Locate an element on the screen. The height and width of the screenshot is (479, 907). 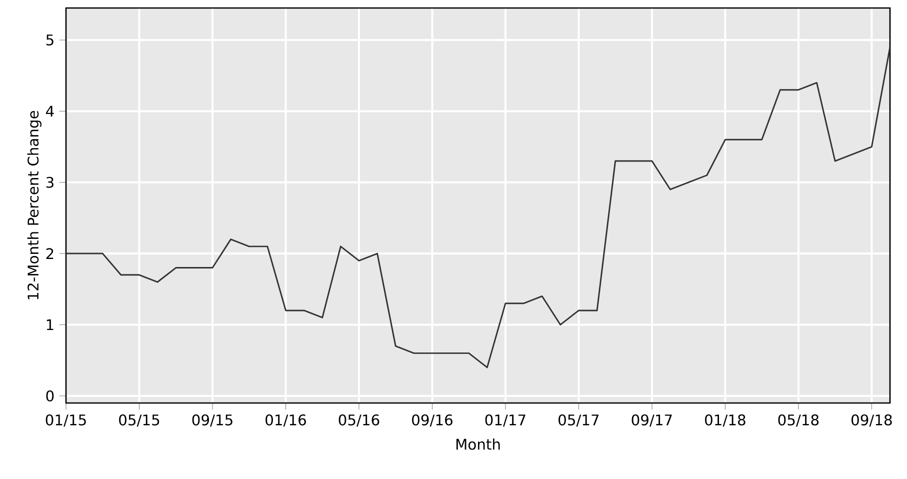
y-axis-title: 12-Month Percent Change is located at coordinates (34, 205).